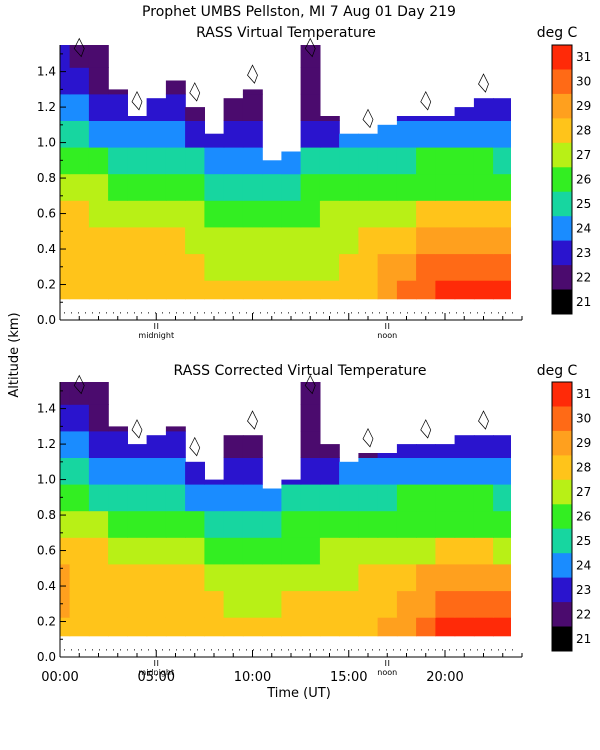  I want to click on y-tick-label: 0.4, so click(46, 586).